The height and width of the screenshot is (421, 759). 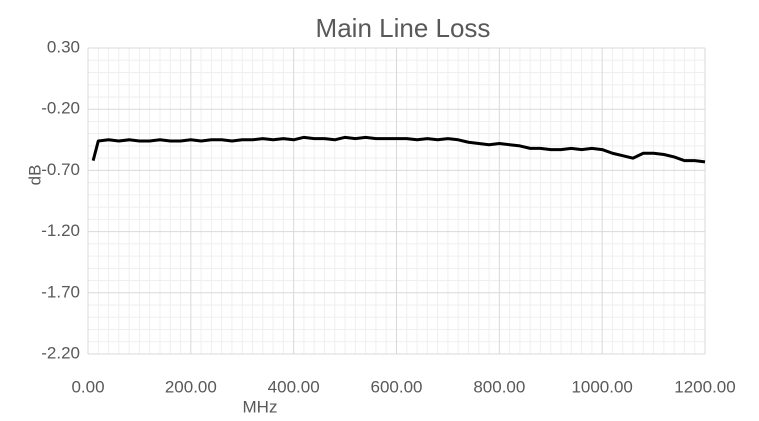 What do you see at coordinates (403, 28) in the screenshot?
I see `chart-title: Main Line Loss` at bounding box center [403, 28].